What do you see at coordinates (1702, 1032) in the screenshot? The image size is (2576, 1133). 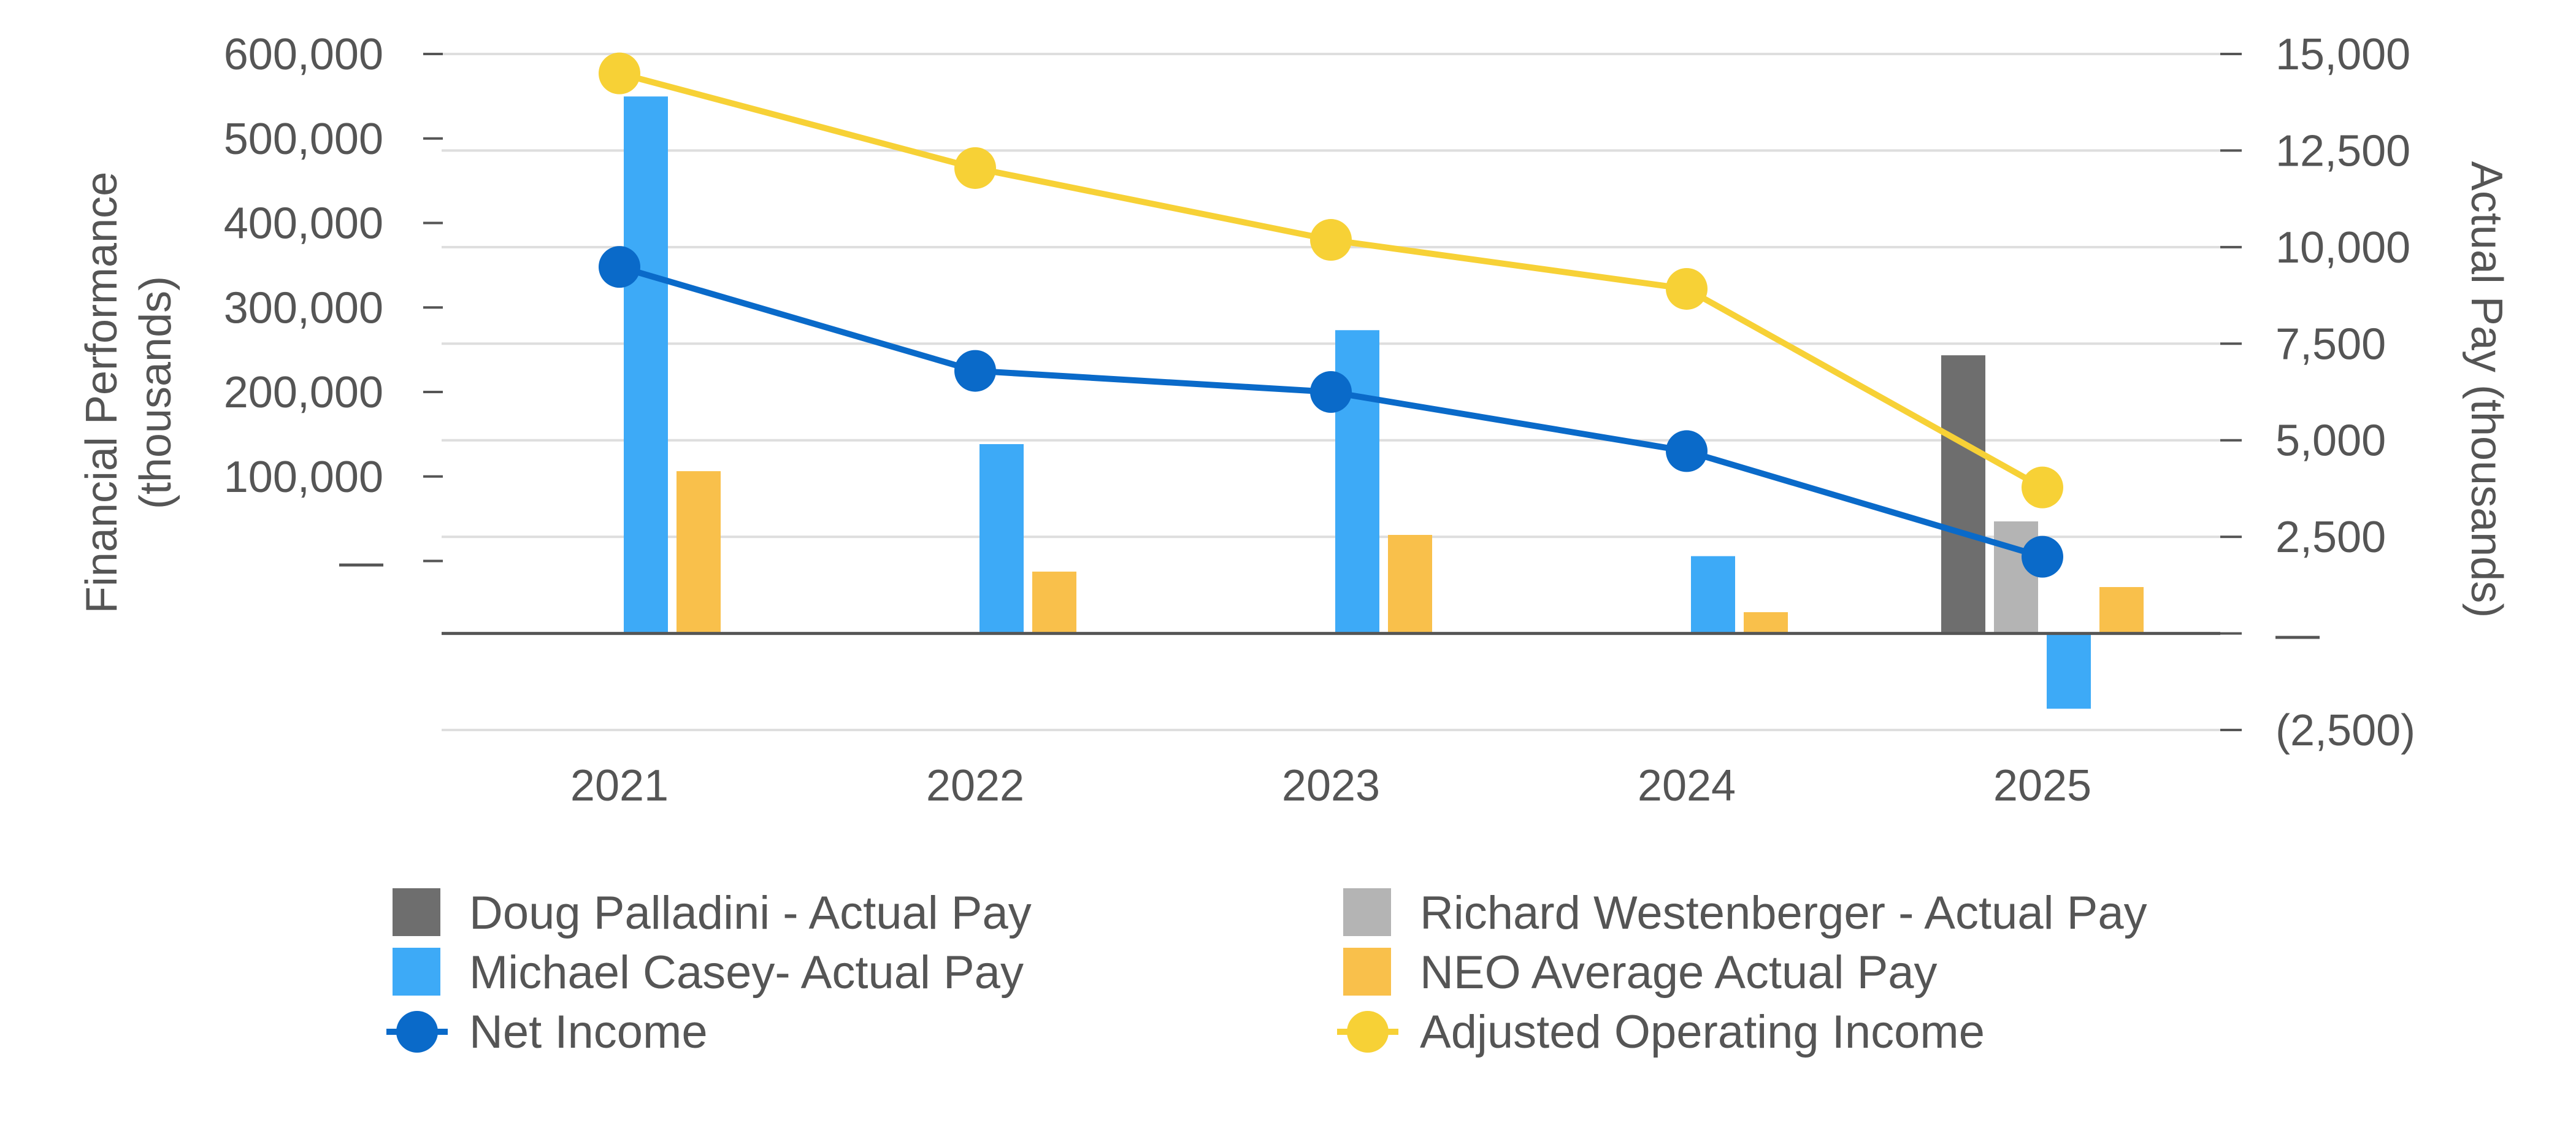 I see `legend-label: Adjusted Operating Income` at bounding box center [1702, 1032].